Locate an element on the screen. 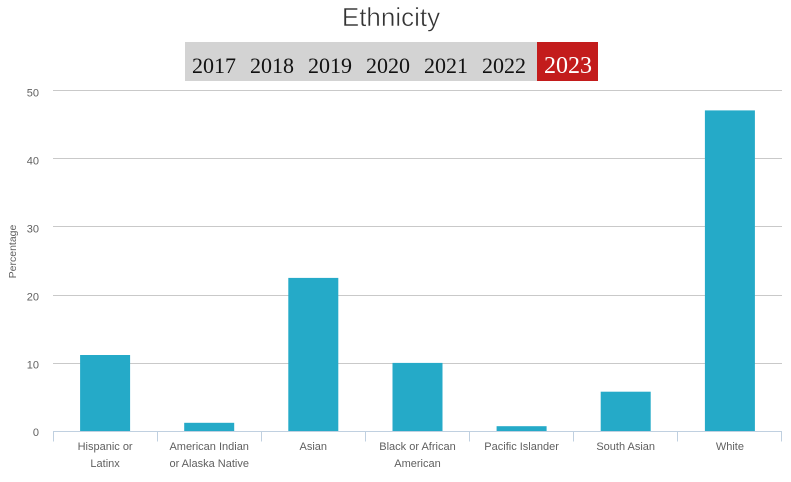  svg-text: Black or African is located at coordinates (417, 447).